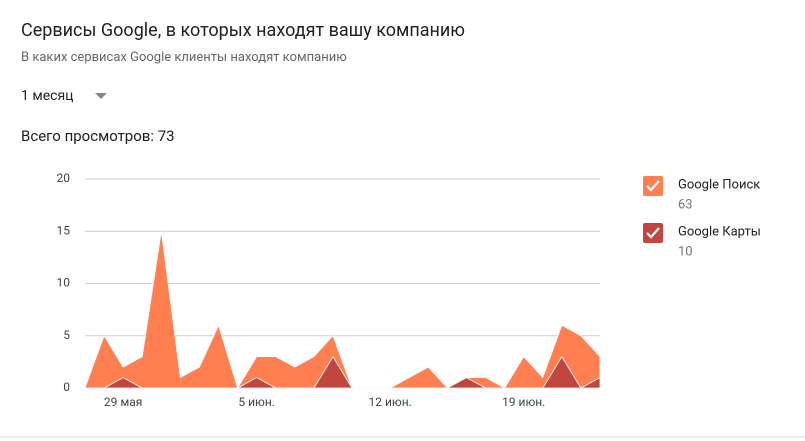 This screenshot has width=805, height=441. What do you see at coordinates (47, 96) in the screenshot?
I see `period-label: 1 месяц` at bounding box center [47, 96].